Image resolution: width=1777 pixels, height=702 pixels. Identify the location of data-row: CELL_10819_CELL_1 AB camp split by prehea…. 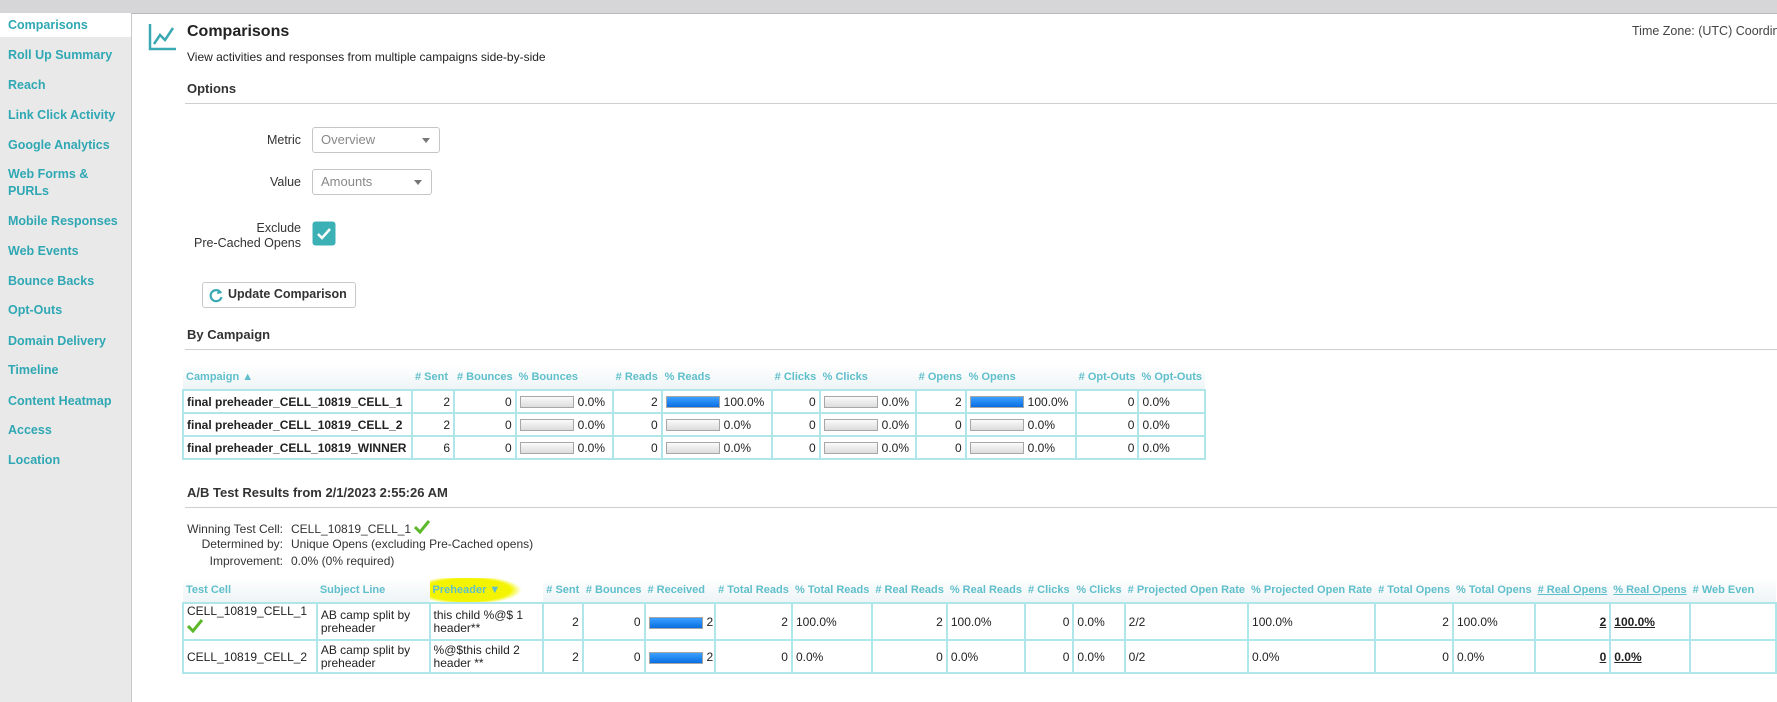
(979, 621).